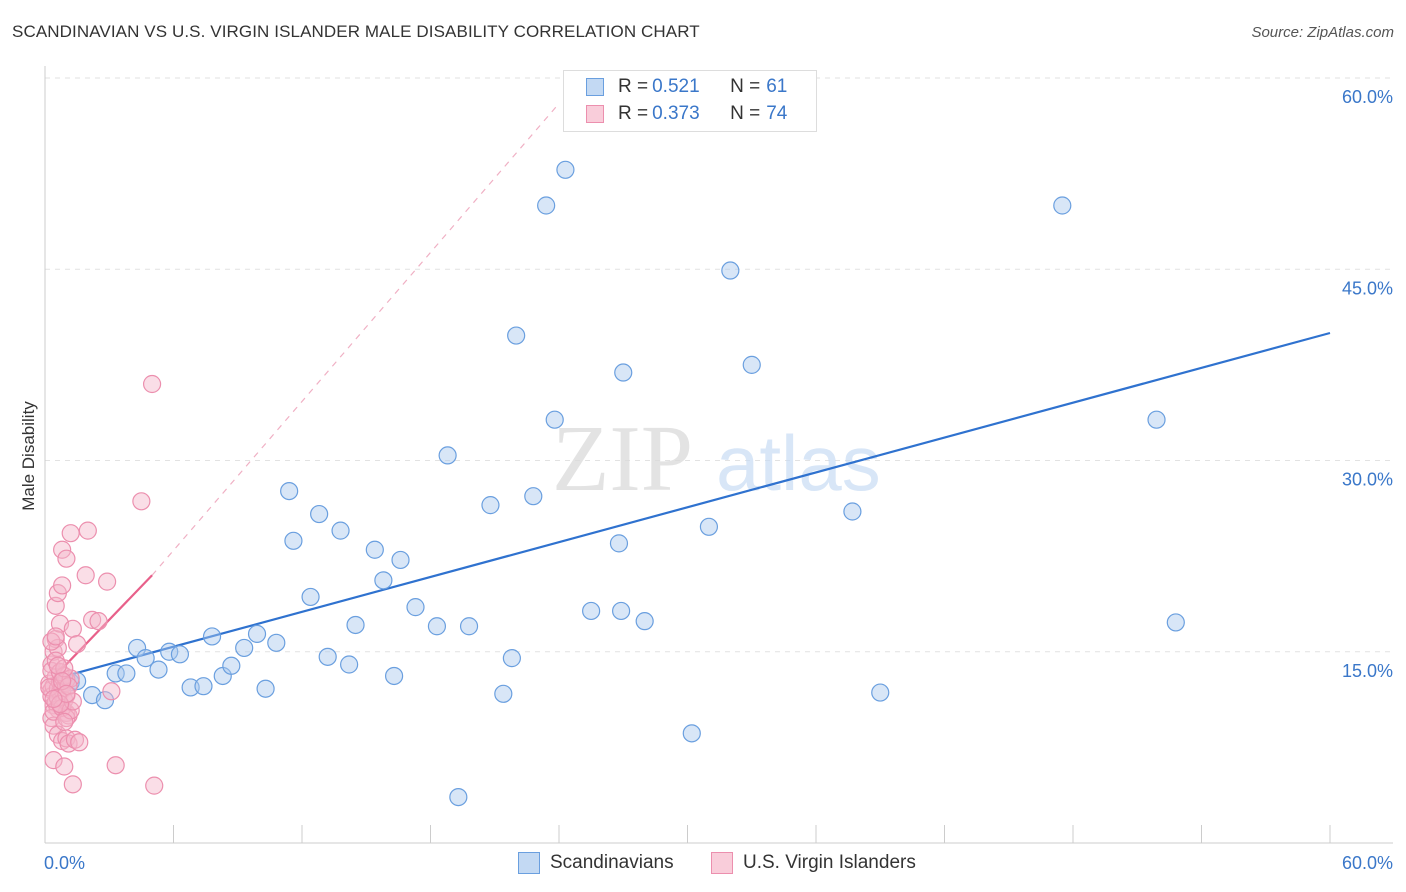 The image size is (1406, 892). What do you see at coordinates (703, 864) in the screenshot?
I see `series-legend: Scandinavians U.S. Virgin Islanders` at bounding box center [703, 864].